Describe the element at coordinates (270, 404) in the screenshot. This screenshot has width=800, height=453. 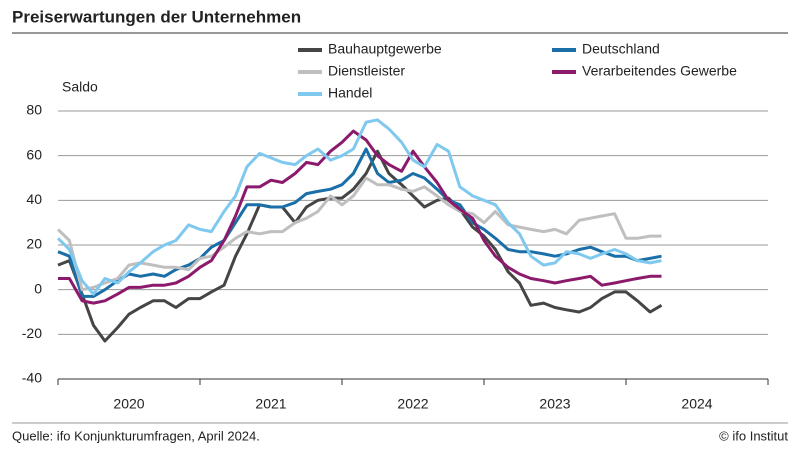
I see `x-tick-label: 2021` at that location.